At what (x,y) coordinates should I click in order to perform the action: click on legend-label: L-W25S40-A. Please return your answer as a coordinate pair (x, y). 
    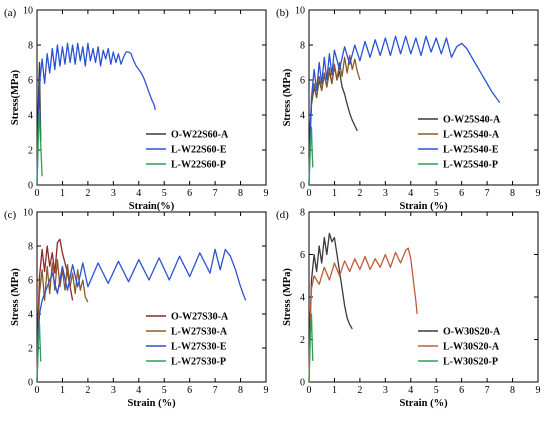
    Looking at the image, I should click on (471, 135).